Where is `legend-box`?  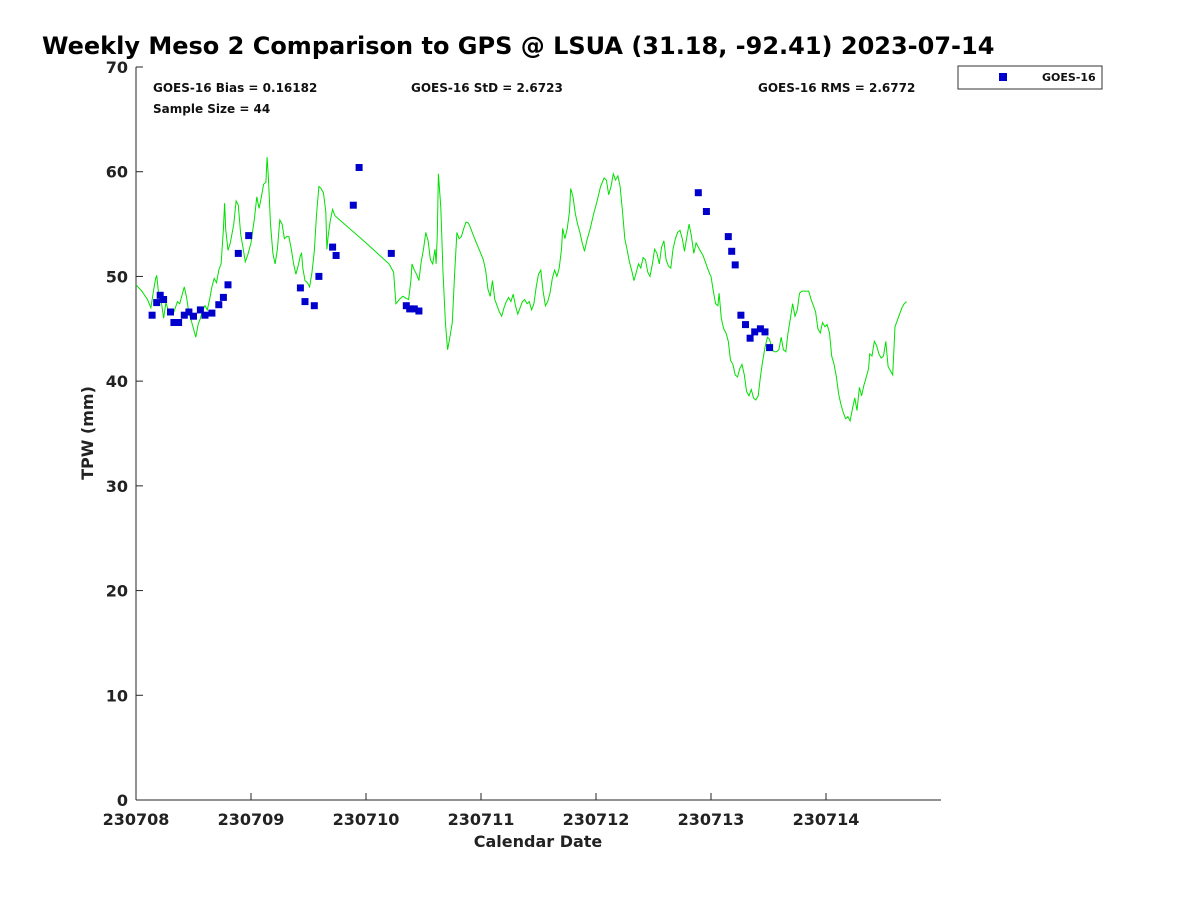
legend-box is located at coordinates (1030, 77).